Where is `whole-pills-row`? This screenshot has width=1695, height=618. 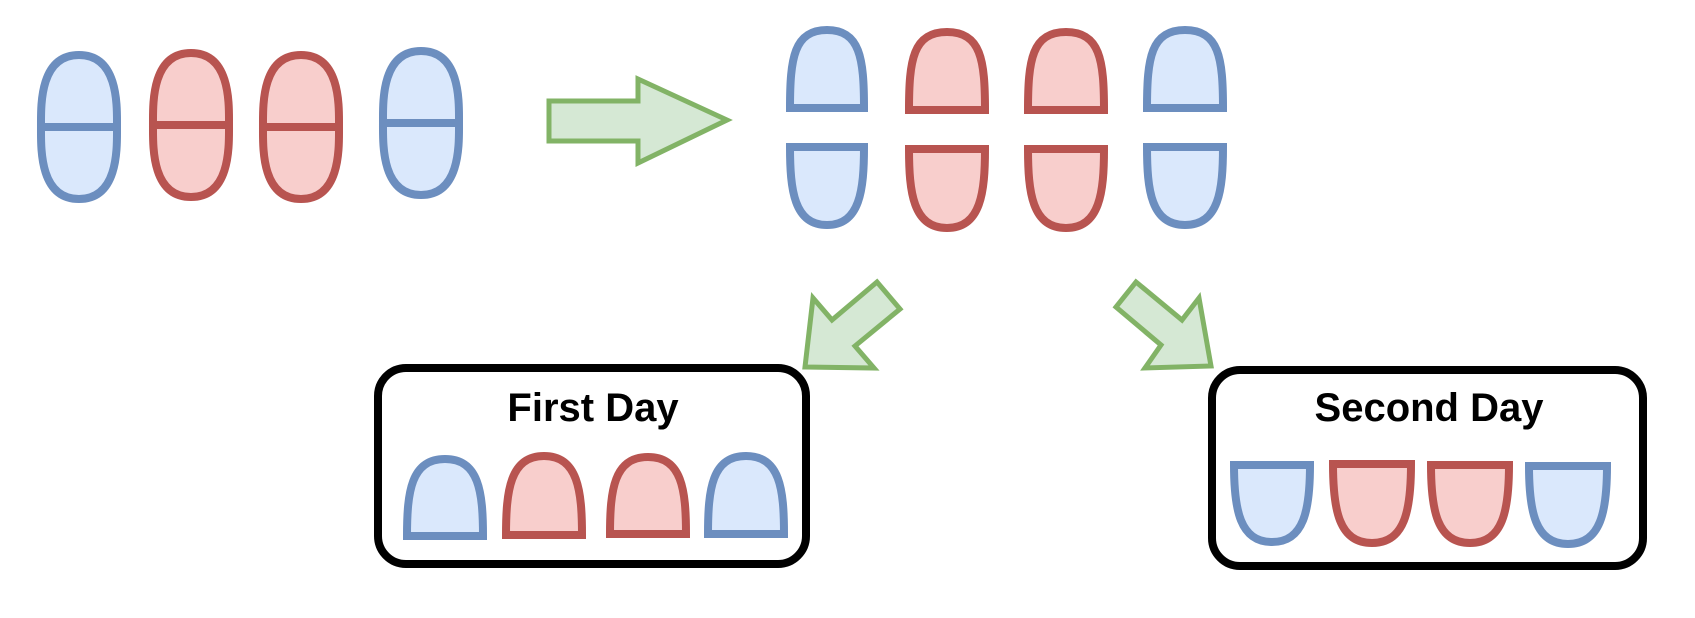
whole-pills-row is located at coordinates (250, 125).